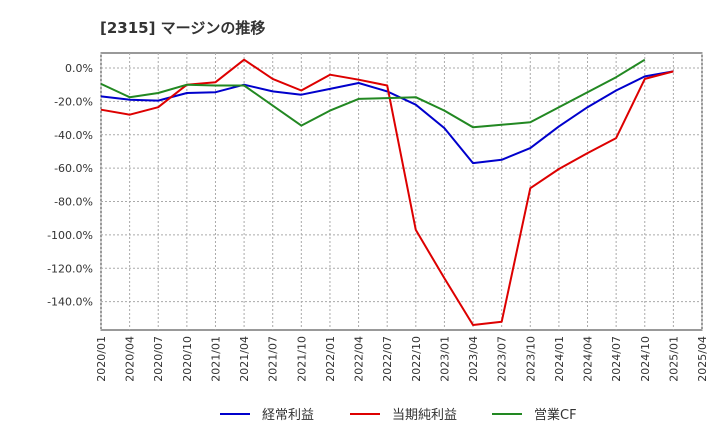  Describe the element at coordinates (70, 302) in the screenshot. I see `y-tick-label: -140.0%` at that location.